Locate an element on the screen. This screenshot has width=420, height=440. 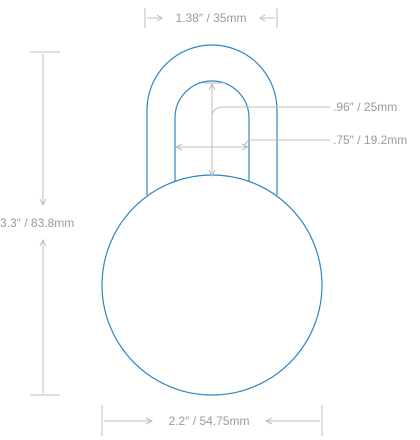
body-width-arrowhead-right is located at coordinates (268, 421).